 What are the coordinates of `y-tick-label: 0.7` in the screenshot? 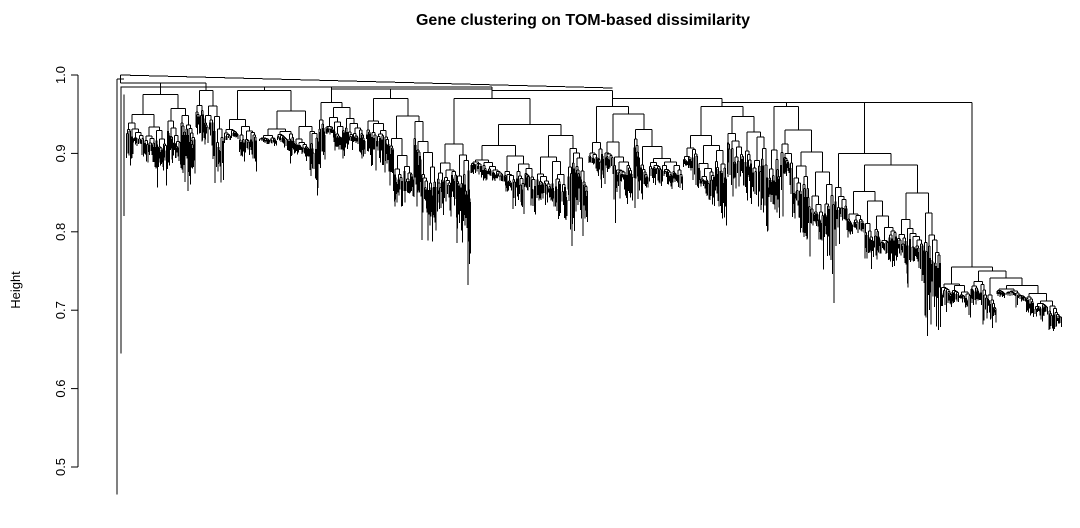 It's located at (60, 310).